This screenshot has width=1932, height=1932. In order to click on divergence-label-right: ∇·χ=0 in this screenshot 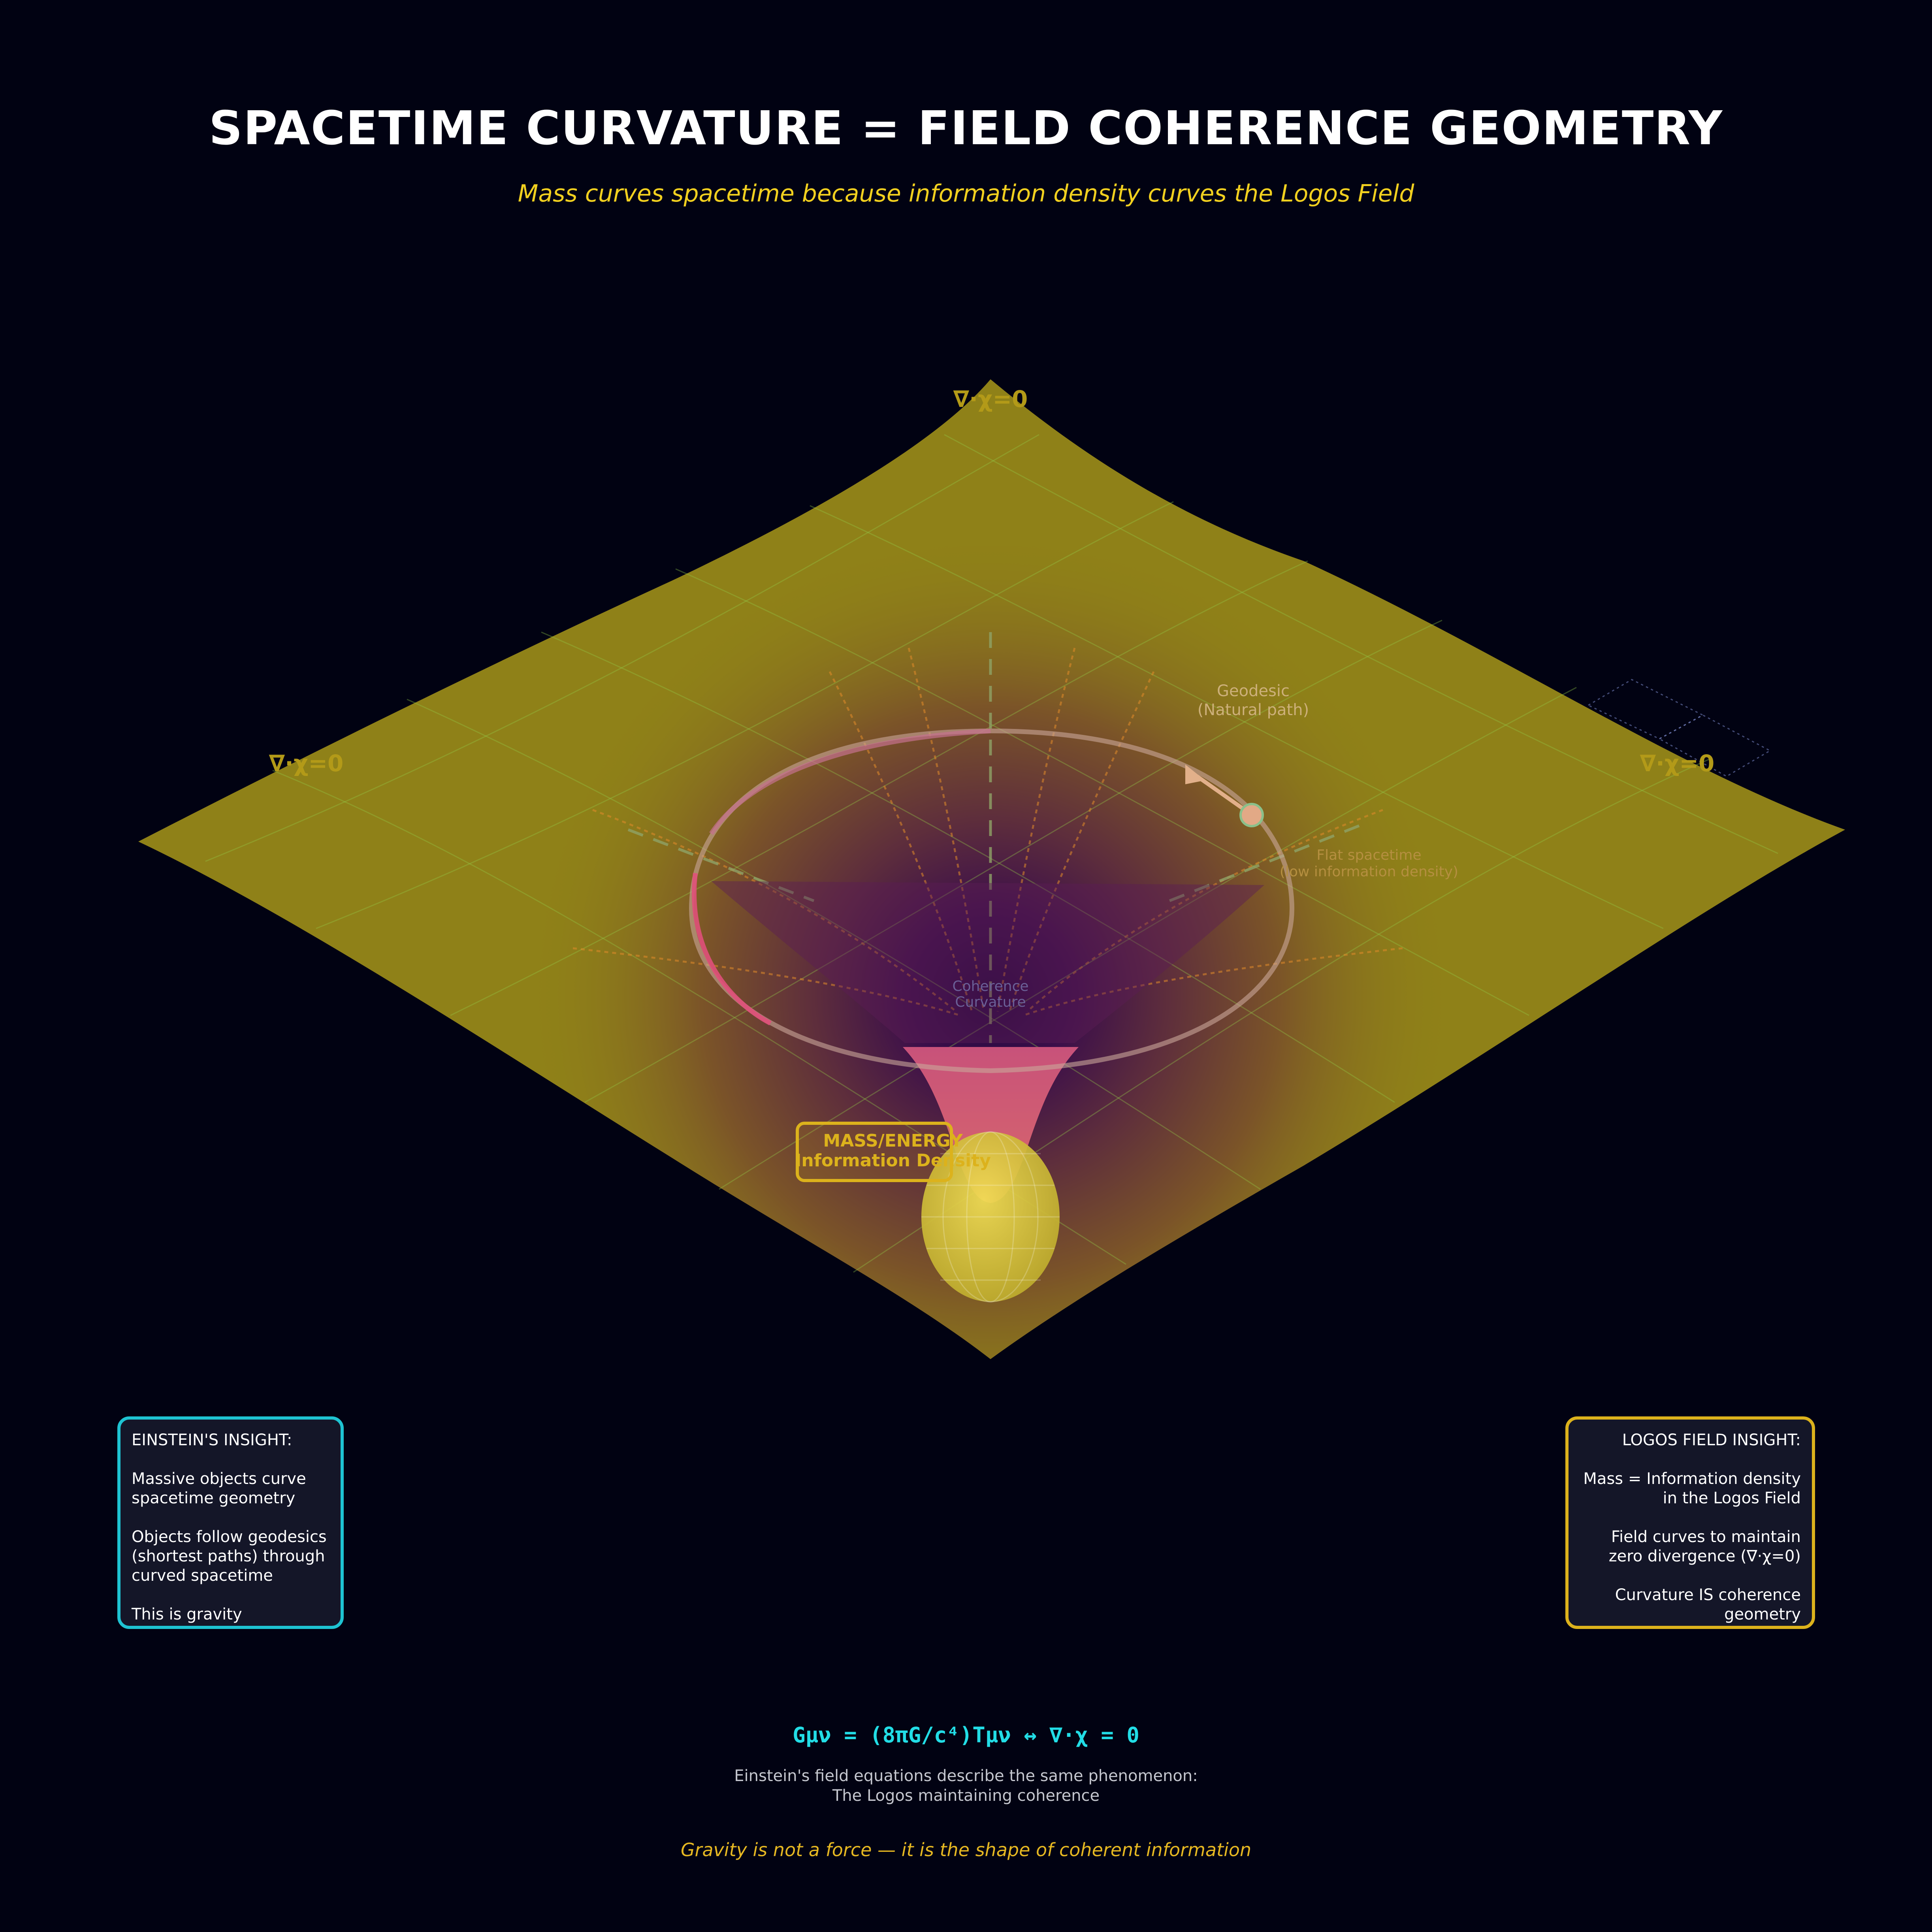, I will do `click(1677, 763)`.